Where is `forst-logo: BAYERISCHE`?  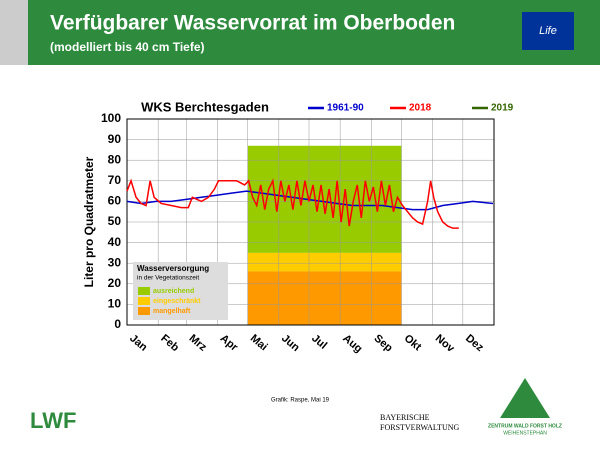
forst-logo: BAYERISCHE is located at coordinates (405, 417).